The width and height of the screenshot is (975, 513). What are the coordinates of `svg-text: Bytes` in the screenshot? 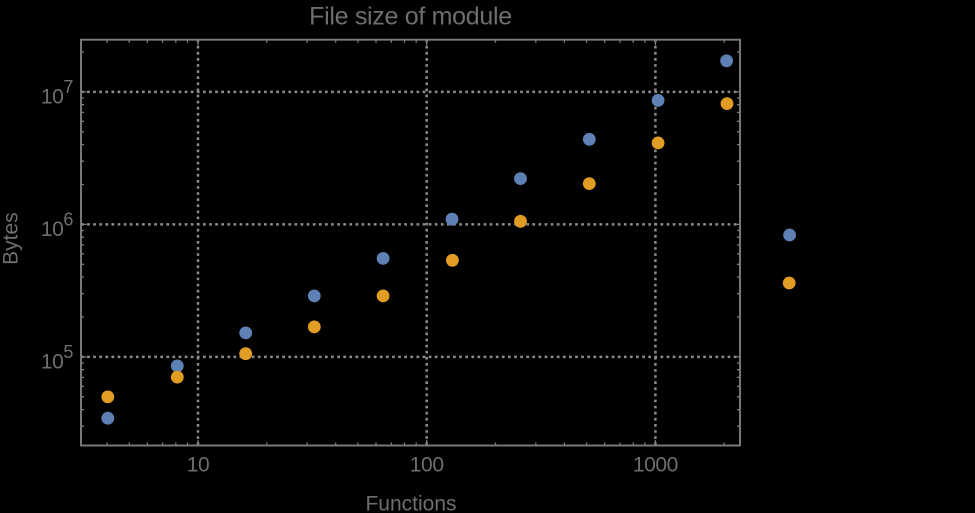 It's located at (11, 238).